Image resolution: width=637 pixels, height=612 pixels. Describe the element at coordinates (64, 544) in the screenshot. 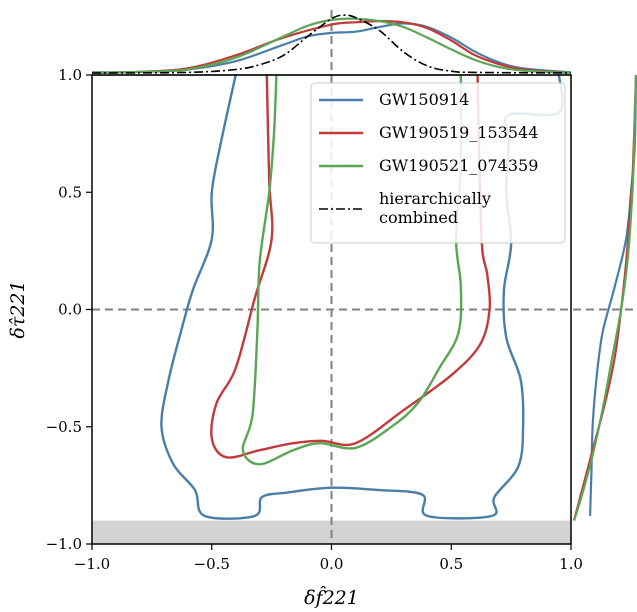

I see `y-tick-label: −1.0` at that location.